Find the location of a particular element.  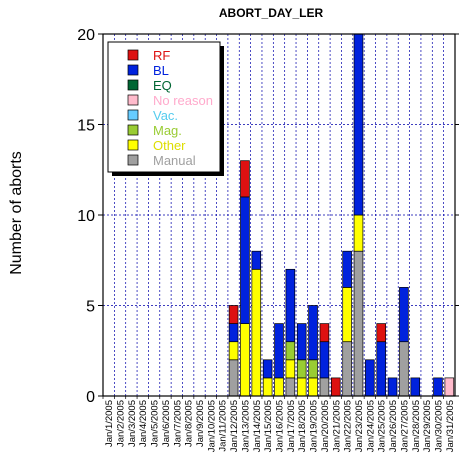

x-tick-label: Jan/23/2005 is located at coordinates (359, 426).